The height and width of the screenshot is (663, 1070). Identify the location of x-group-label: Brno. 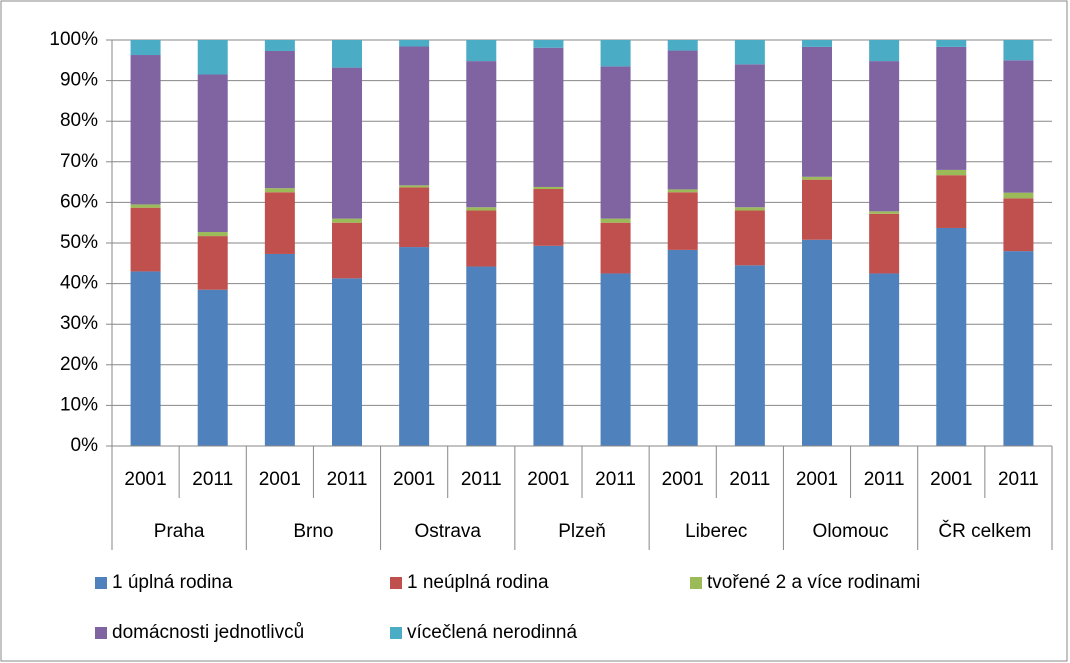
(313, 531).